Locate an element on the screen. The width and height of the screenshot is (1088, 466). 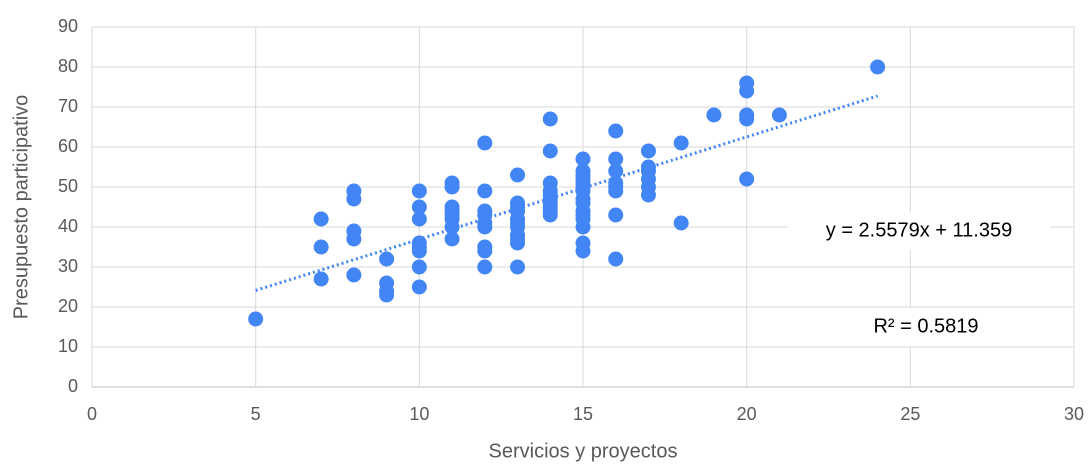
y-tick-label: 70 is located at coordinates (68, 106).